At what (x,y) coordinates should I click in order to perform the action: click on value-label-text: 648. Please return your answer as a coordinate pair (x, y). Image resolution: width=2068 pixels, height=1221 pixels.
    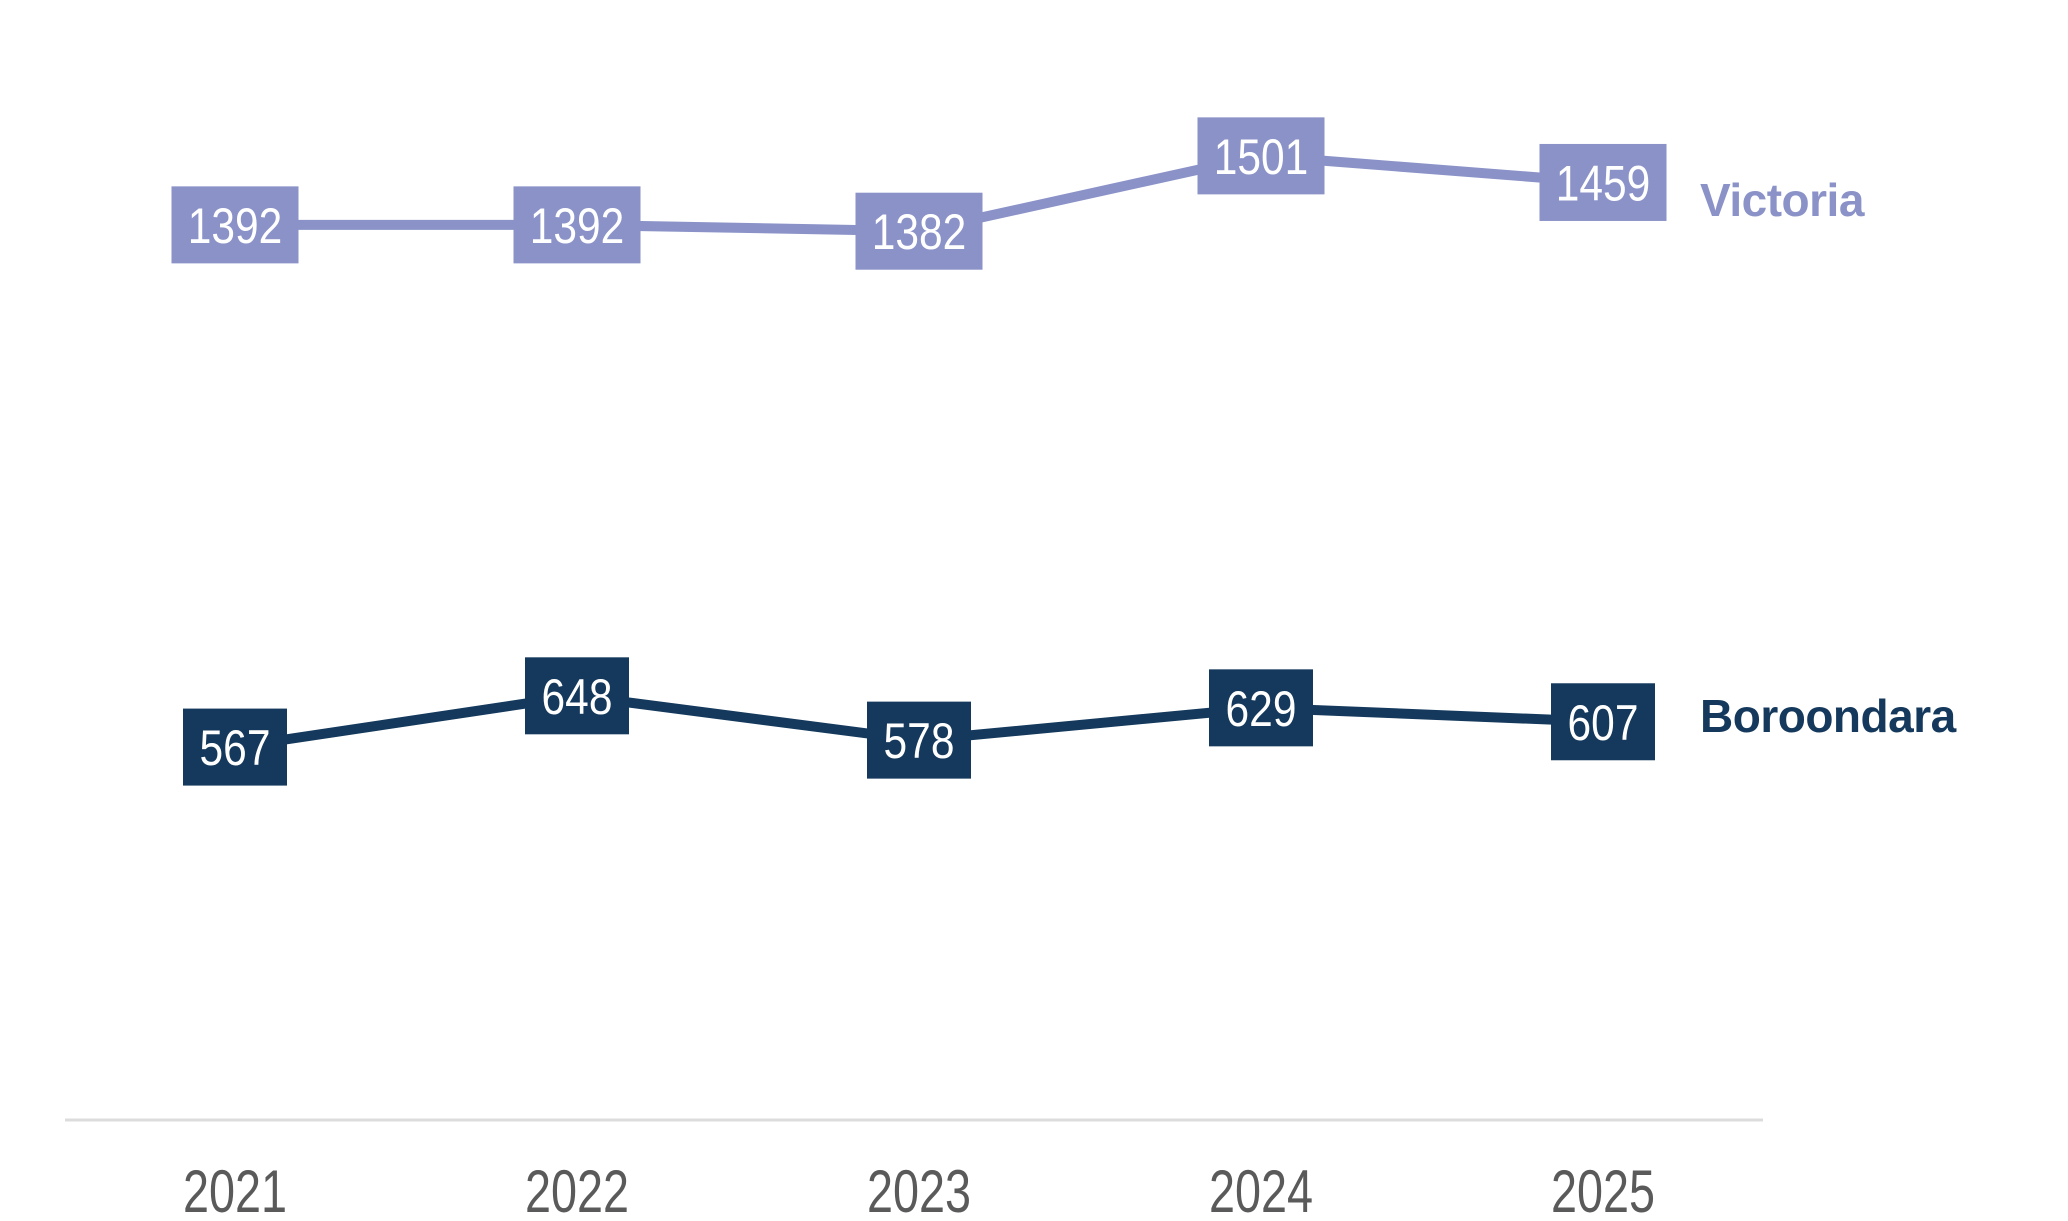
    Looking at the image, I should click on (577, 697).